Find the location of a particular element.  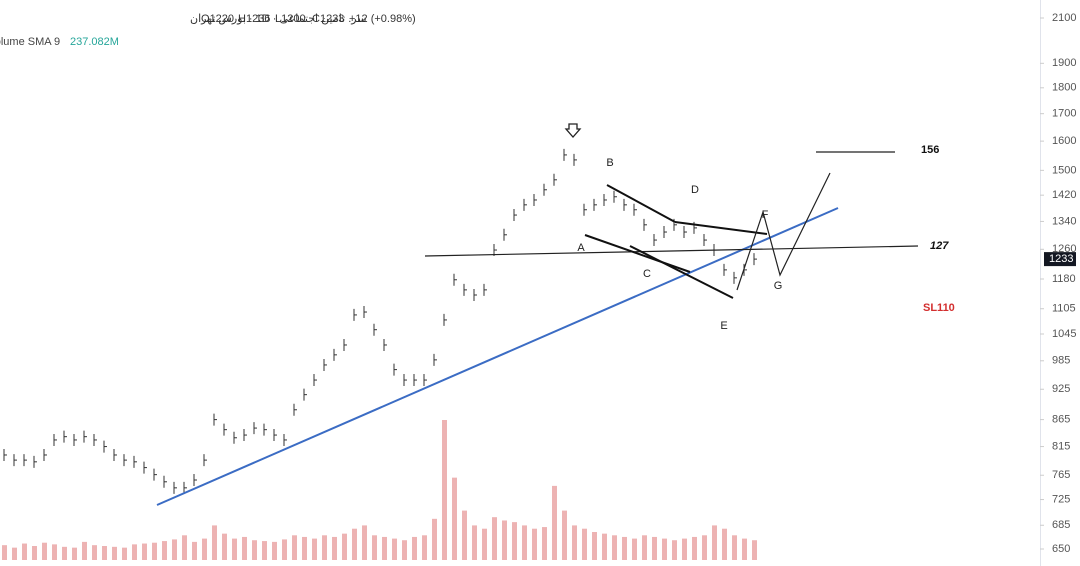

volume-sma: 237.082M is located at coordinates (94, 42).